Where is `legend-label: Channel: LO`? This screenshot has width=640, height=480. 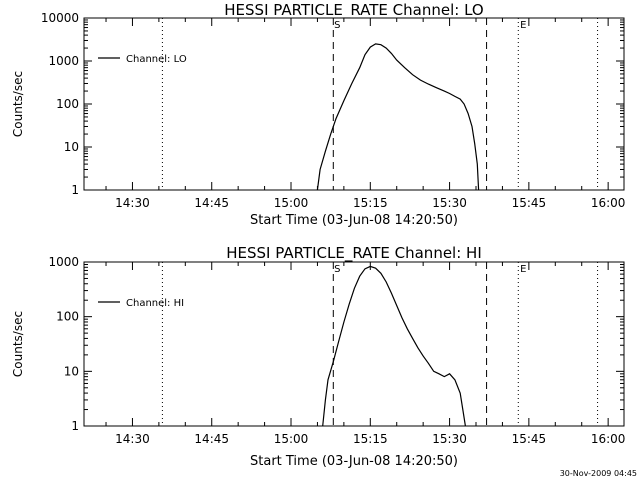
legend-label: Channel: LO is located at coordinates (156, 59).